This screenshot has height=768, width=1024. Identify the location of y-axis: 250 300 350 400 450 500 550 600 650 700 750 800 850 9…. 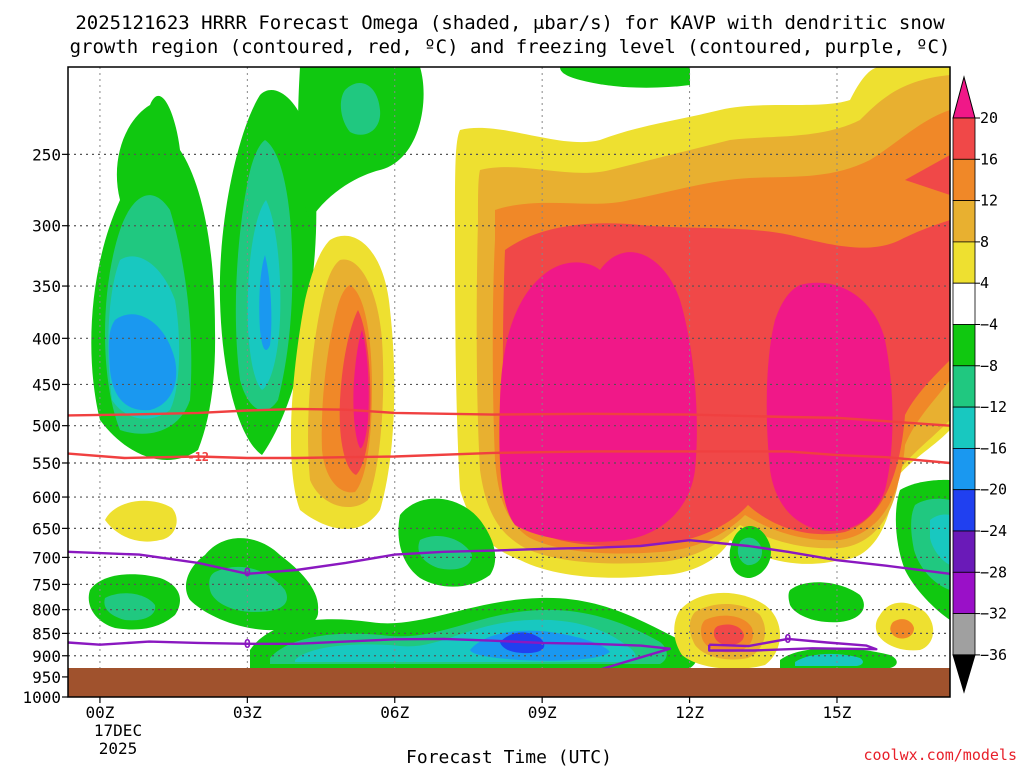
(45, 426).